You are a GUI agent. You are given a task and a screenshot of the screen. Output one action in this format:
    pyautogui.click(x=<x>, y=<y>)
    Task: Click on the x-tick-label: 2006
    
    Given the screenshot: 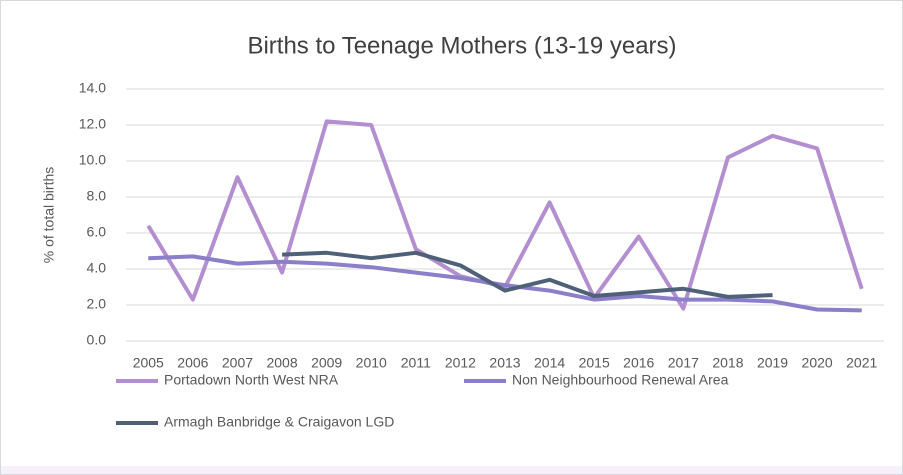 What is the action you would take?
    pyautogui.click(x=192, y=363)
    